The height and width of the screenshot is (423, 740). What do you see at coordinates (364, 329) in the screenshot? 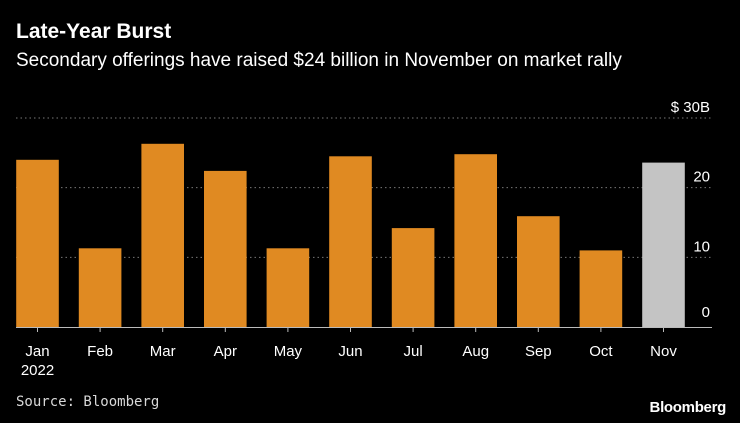
I see `x-axis` at bounding box center [364, 329].